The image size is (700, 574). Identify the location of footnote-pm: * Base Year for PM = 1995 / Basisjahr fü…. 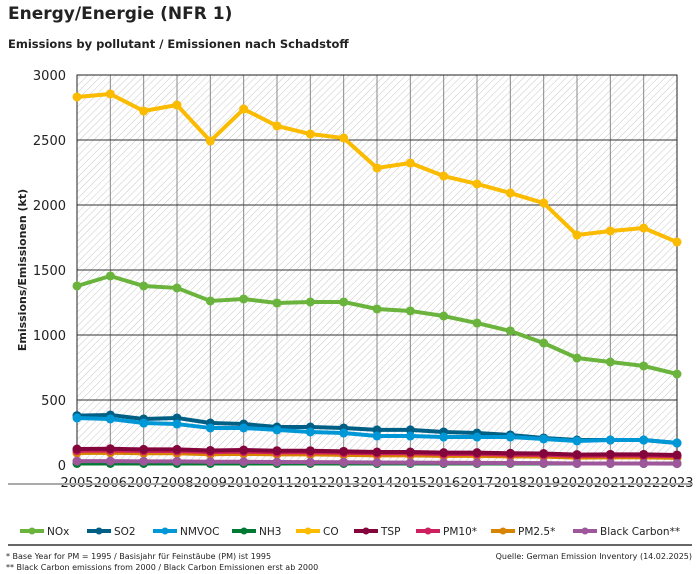
(139, 556).